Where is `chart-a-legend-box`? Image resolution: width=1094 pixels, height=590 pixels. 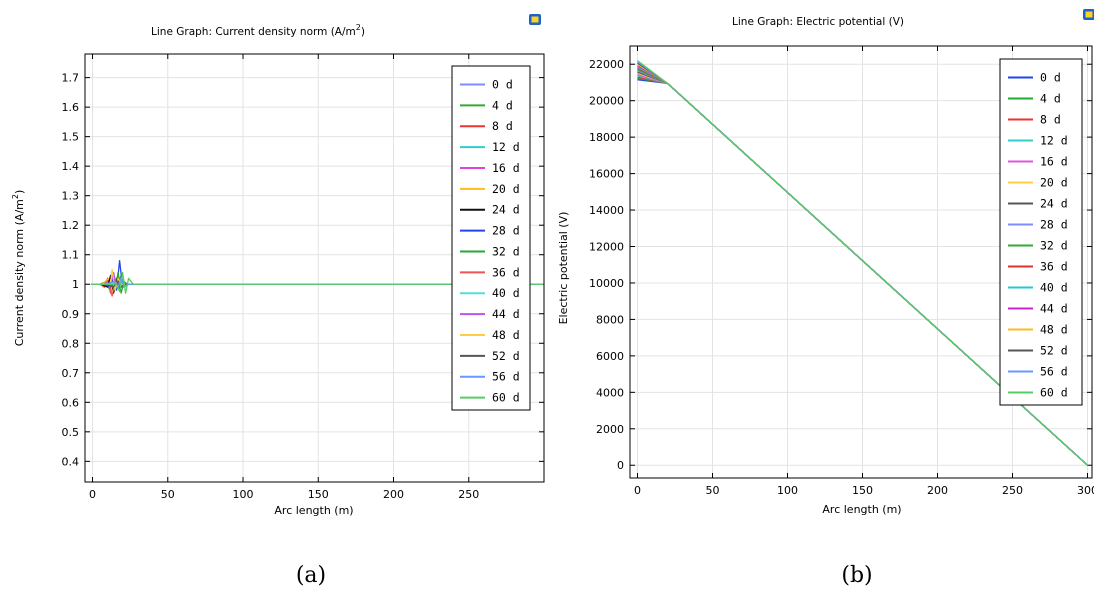 chart-a-legend-box is located at coordinates (491, 238).